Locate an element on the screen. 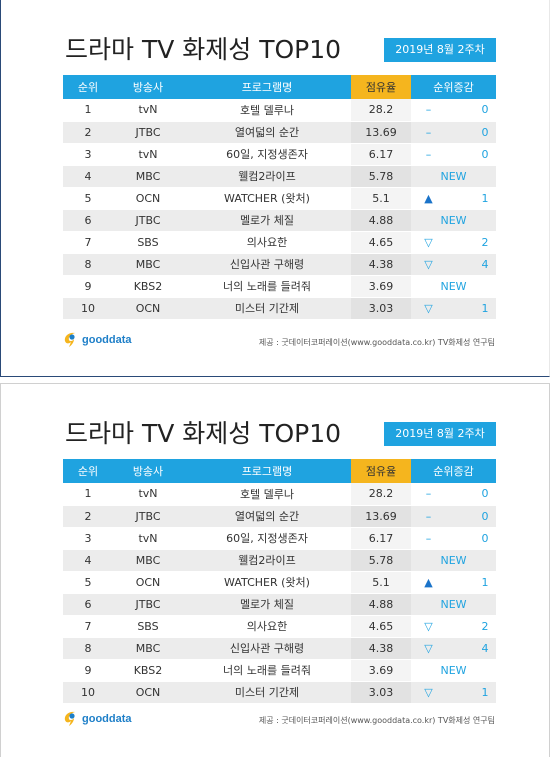 The width and height of the screenshot is (550, 757). header-rank-change: 순위증감 is located at coordinates (453, 87).